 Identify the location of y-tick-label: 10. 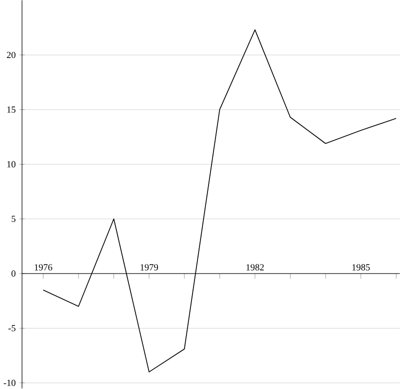
(11, 164).